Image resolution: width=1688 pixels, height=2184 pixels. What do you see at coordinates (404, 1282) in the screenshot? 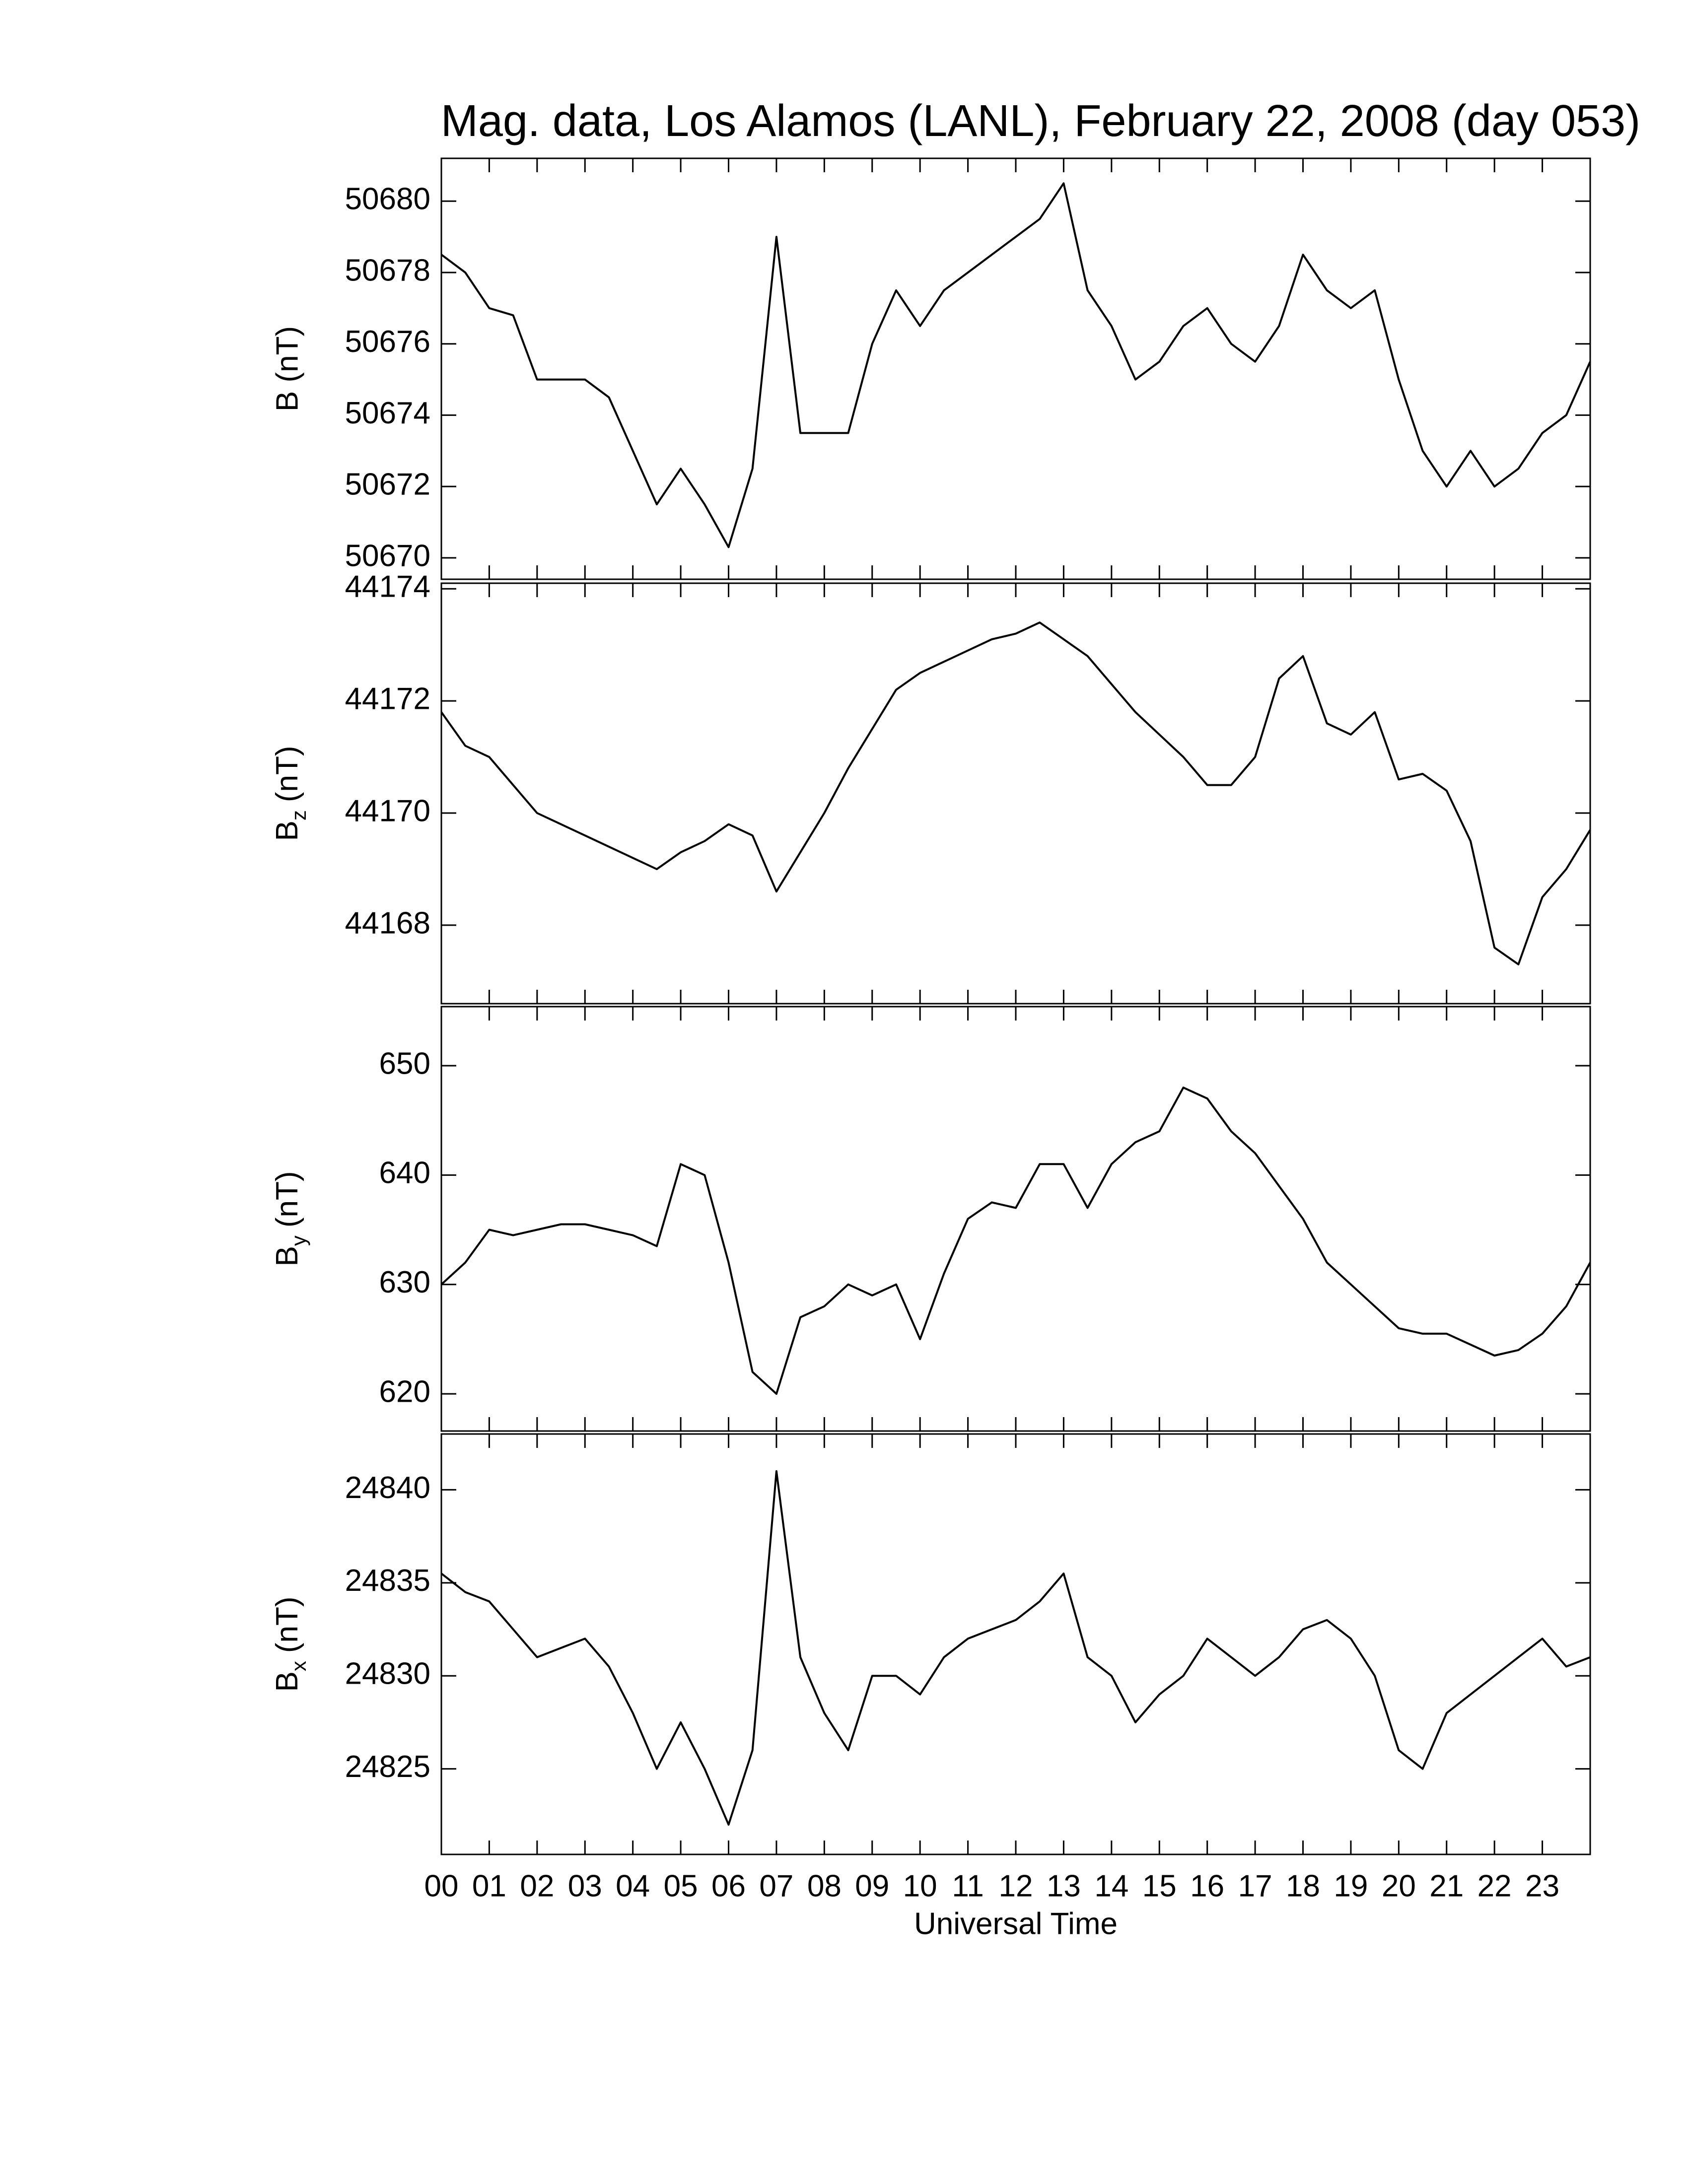
I see `y-tick-label: 630` at bounding box center [404, 1282].